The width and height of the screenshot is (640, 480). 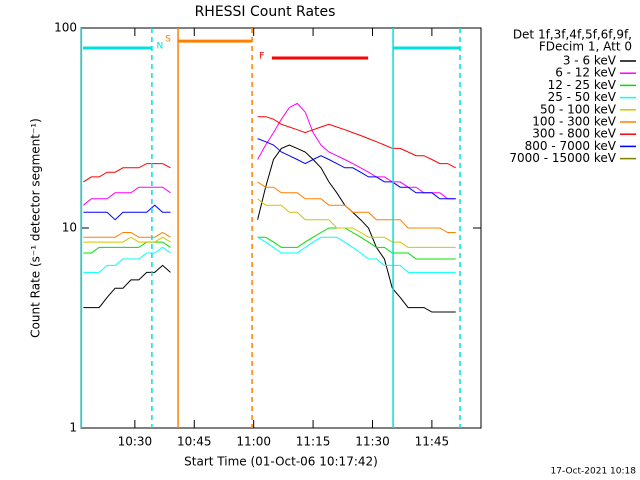 What do you see at coordinates (432, 442) in the screenshot?
I see `x-tick-label: 11:45` at bounding box center [432, 442].